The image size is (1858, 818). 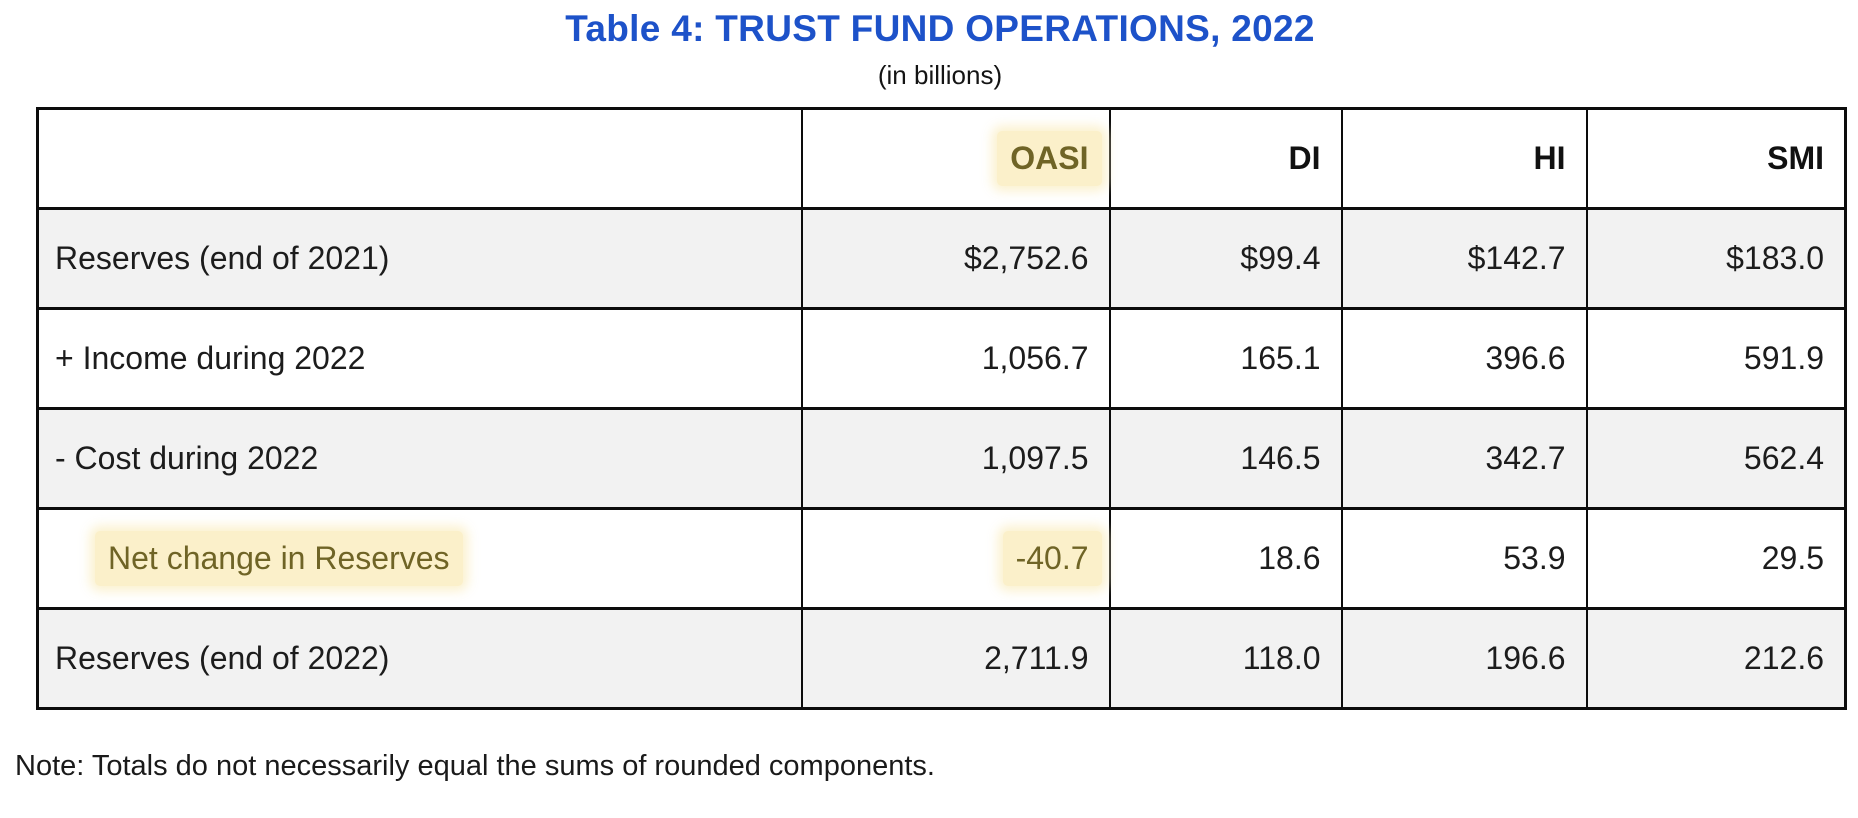 What do you see at coordinates (955, 158) in the screenshot?
I see `header-cell-oasi: OASI` at bounding box center [955, 158].